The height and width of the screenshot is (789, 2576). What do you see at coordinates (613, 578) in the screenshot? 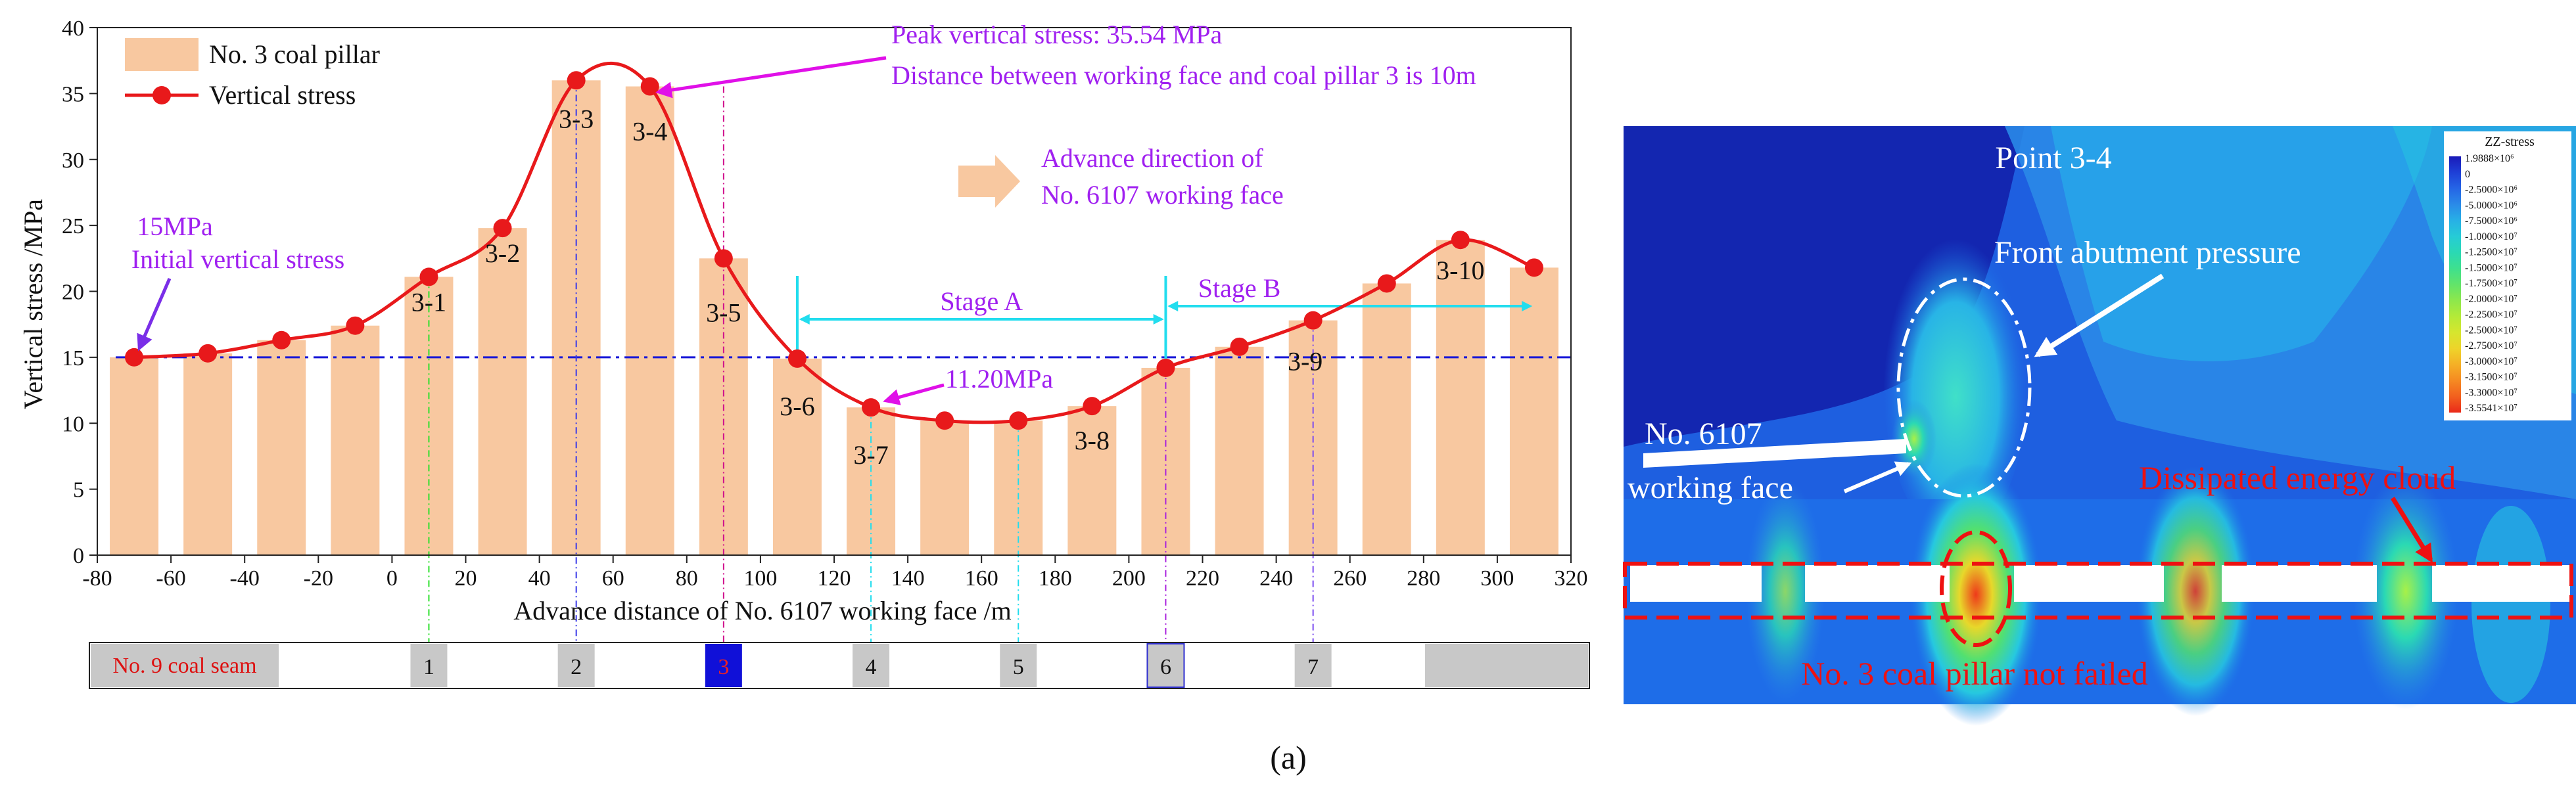
I see `x-tick-label: 60` at bounding box center [613, 578].